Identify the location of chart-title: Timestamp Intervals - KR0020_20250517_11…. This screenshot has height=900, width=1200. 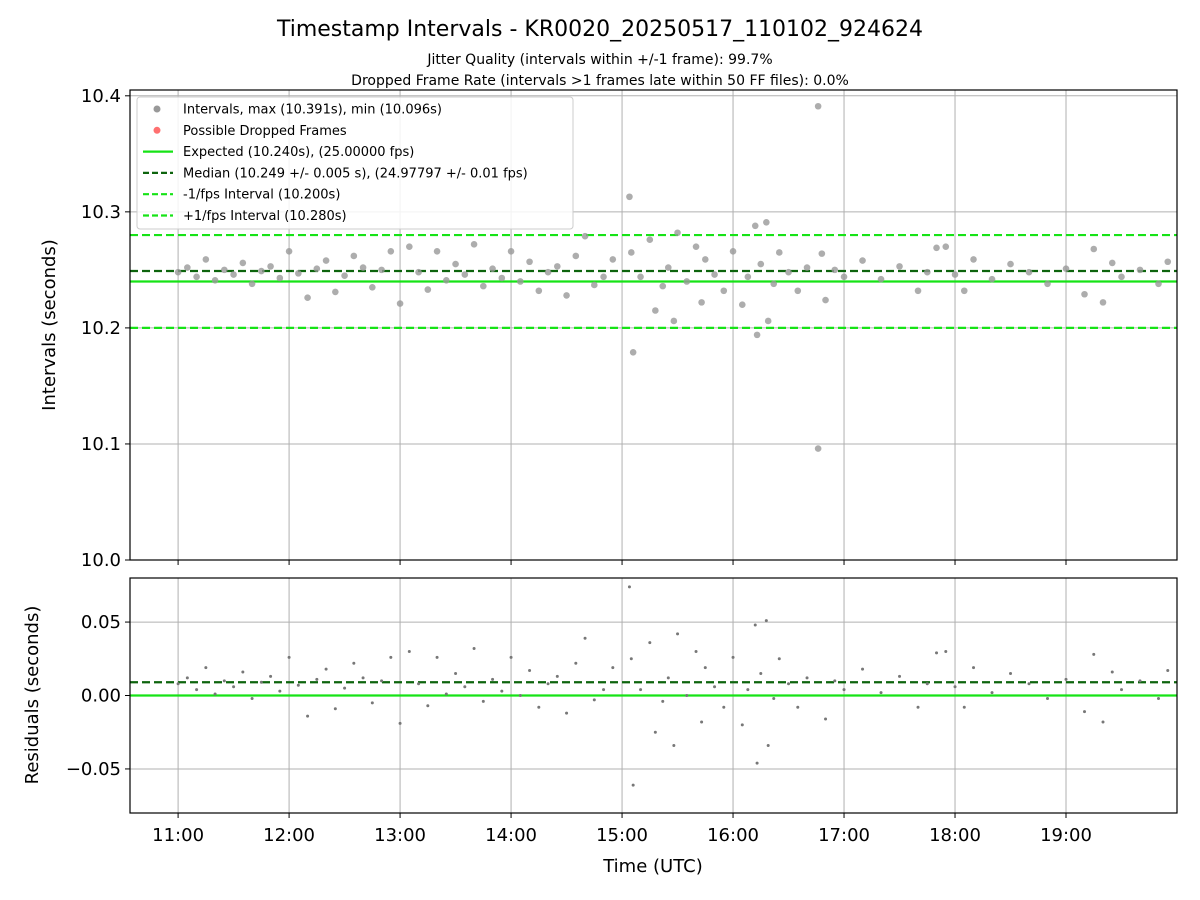
(599, 29).